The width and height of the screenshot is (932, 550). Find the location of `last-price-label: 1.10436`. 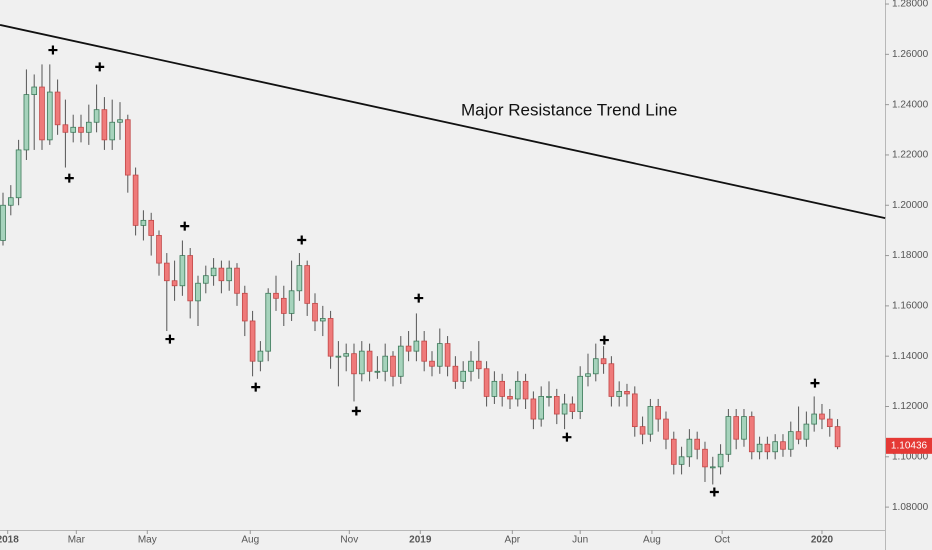

last-price-label: 1.10436 is located at coordinates (909, 445).